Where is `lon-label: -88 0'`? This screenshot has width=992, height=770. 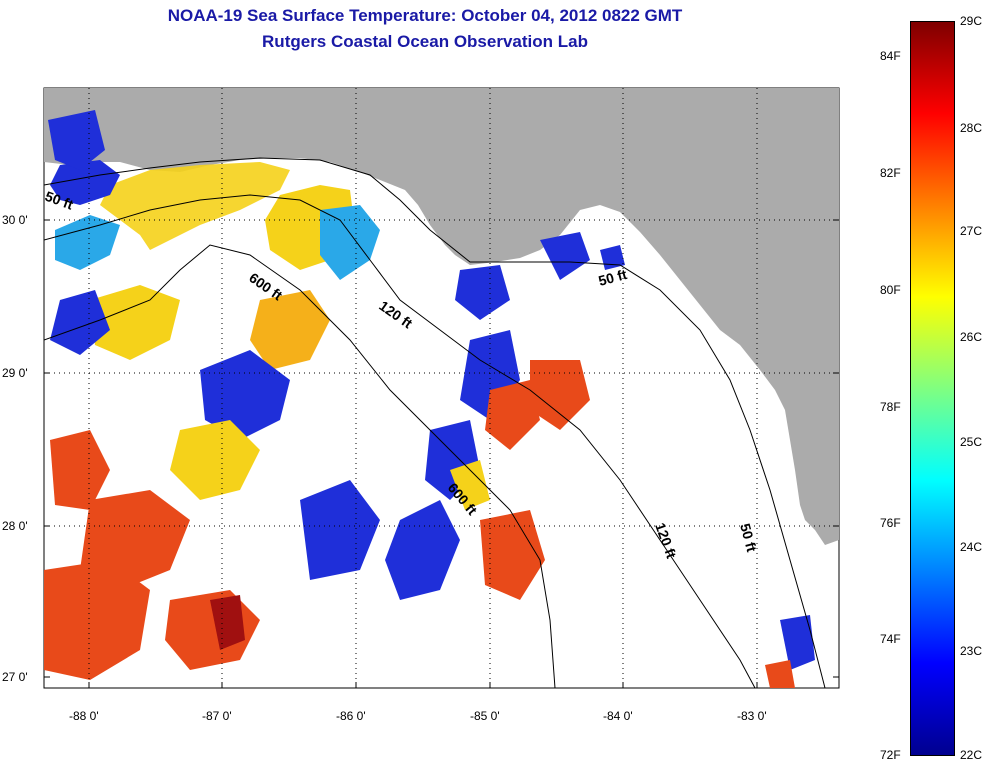
lon-label: -88 0' is located at coordinates (84, 716).